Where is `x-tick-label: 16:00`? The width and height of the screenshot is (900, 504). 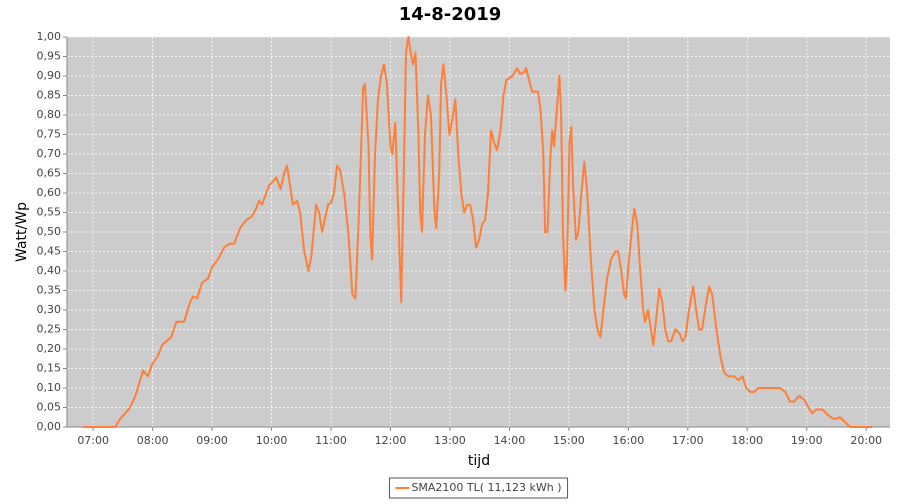
x-tick-label: 16:00 is located at coordinates (629, 440).